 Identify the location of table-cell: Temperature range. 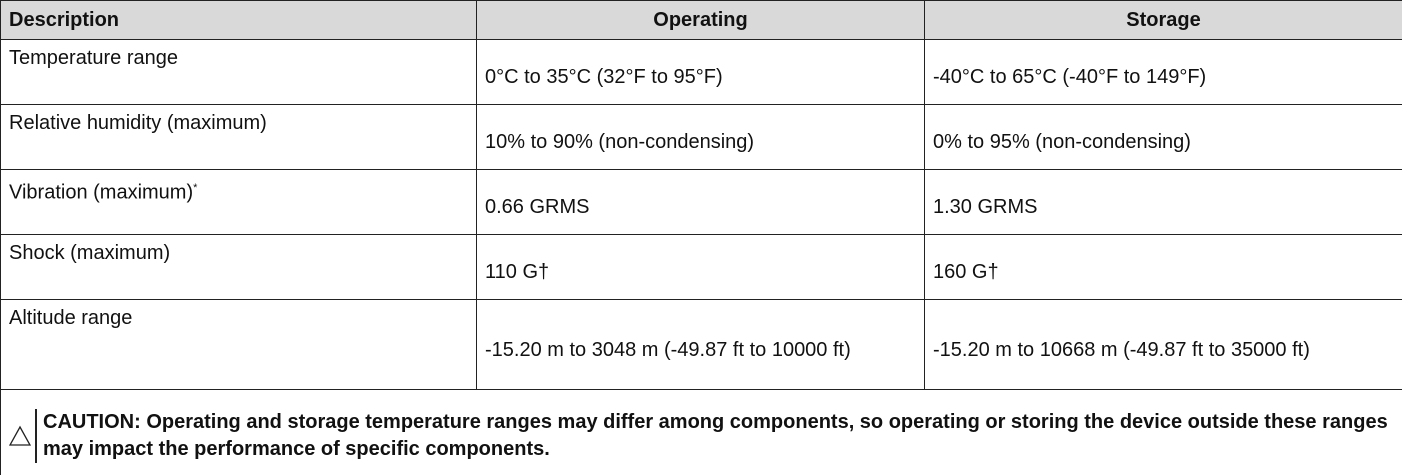
(238, 72).